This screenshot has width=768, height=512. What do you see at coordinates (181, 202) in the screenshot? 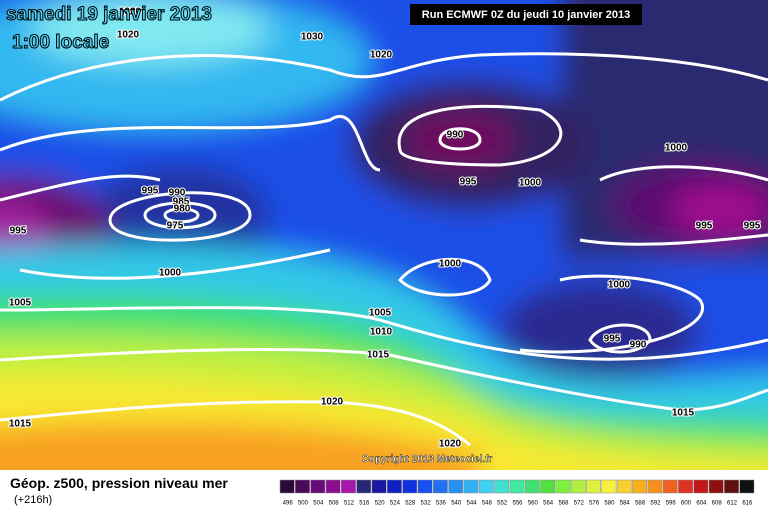
I see `isobar-label: 985` at bounding box center [181, 202].